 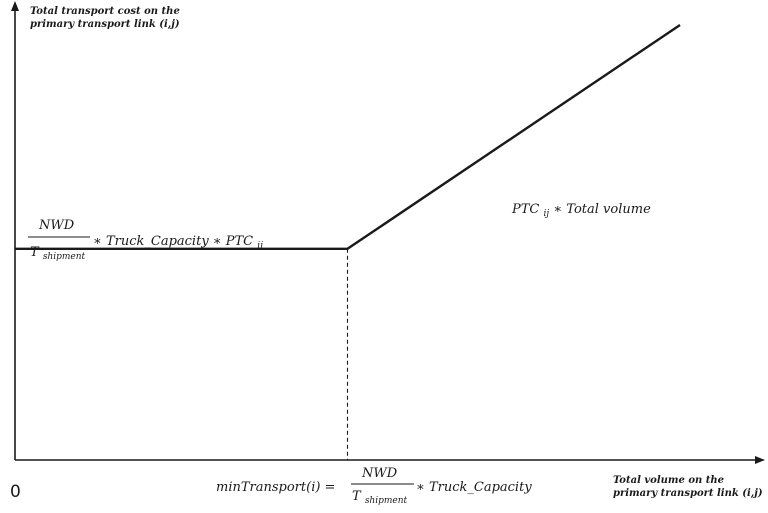 I want to click on flat-rest-main: ∗ Truck_Capacity ∗ PTC, so click(x=173, y=241).